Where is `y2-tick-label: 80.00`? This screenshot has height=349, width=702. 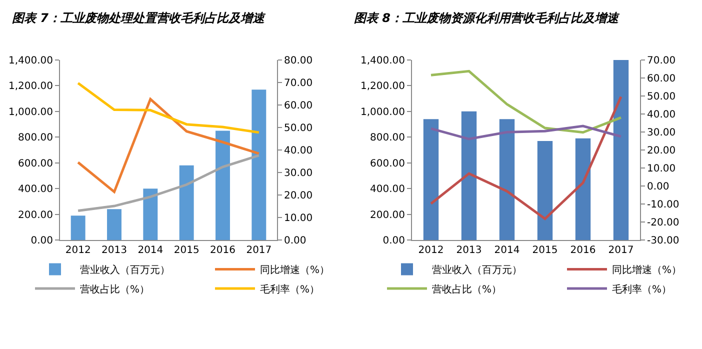 y2-tick-label: 80.00 is located at coordinates (298, 61).